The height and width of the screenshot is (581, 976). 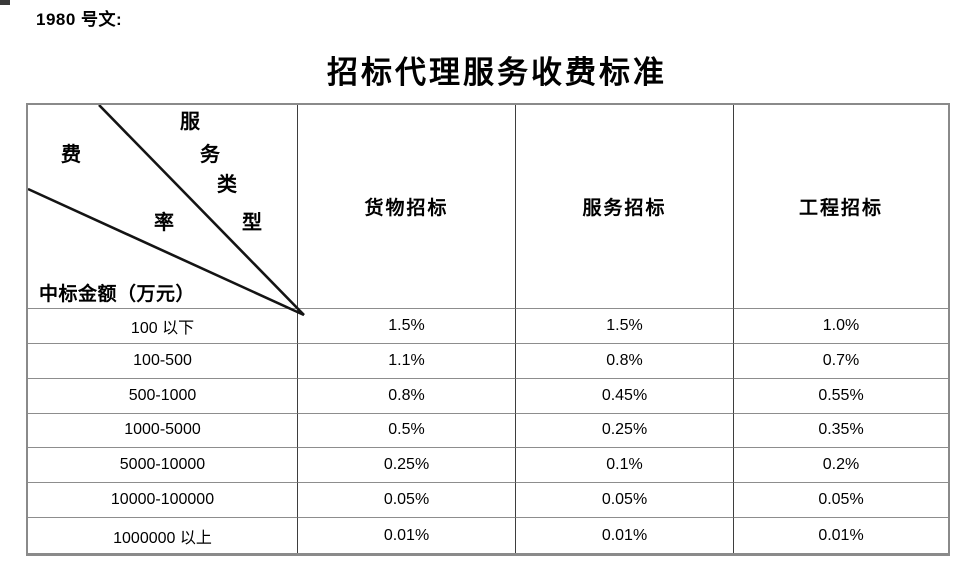 I want to click on corner-label-fee-rate-char: 费, so click(x=71, y=155).